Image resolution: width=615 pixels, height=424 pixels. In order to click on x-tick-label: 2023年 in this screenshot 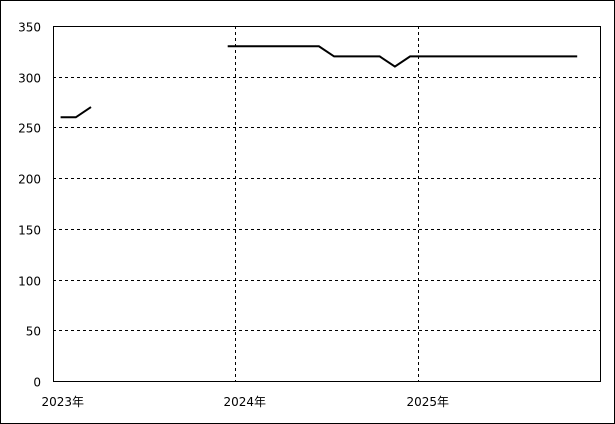, I will do `click(63, 402)`.